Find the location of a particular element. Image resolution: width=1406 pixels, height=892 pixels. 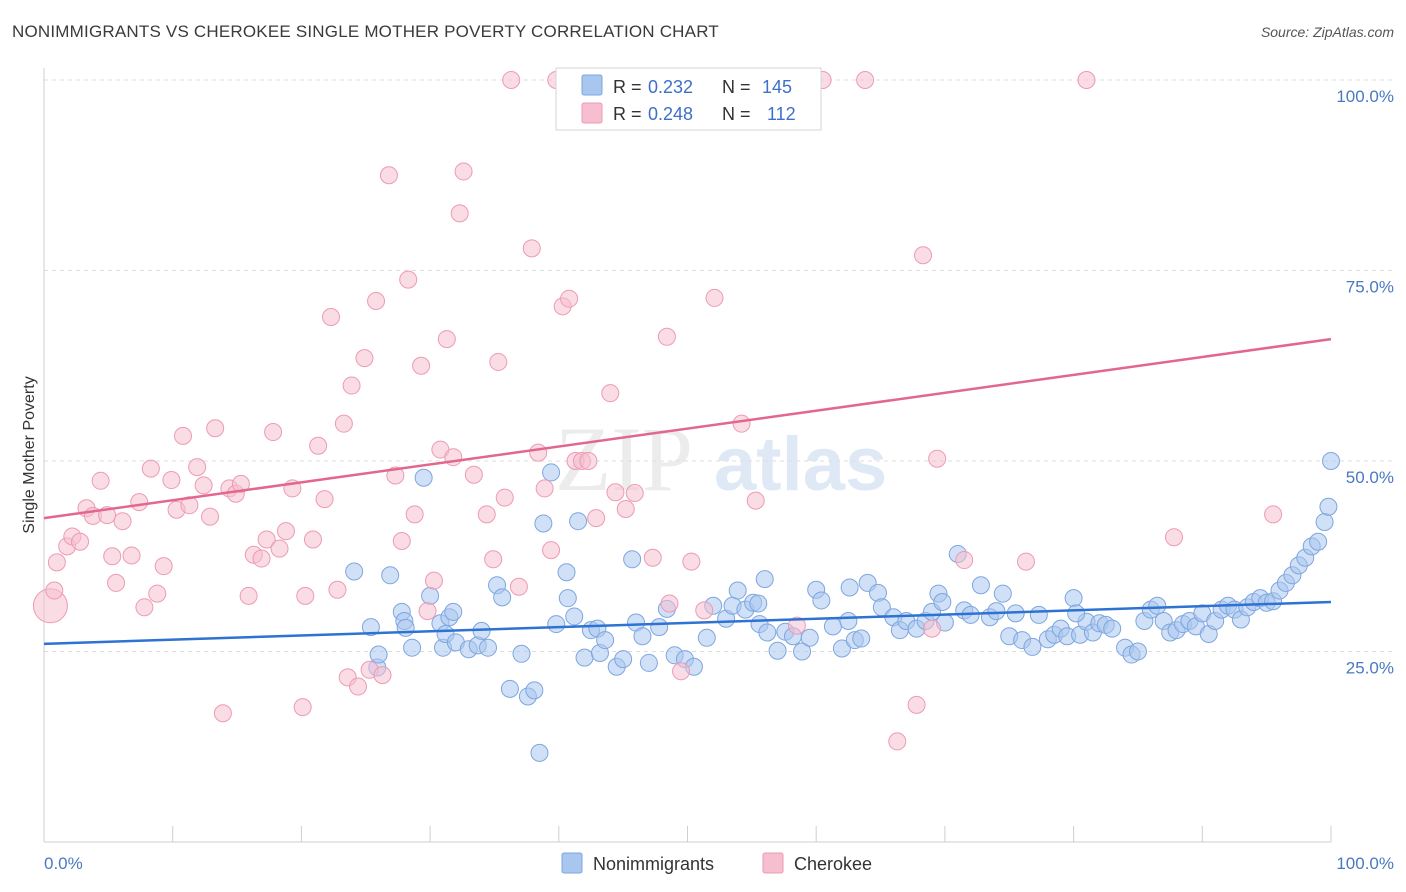

x-ticks is located at coordinates (687, 834).